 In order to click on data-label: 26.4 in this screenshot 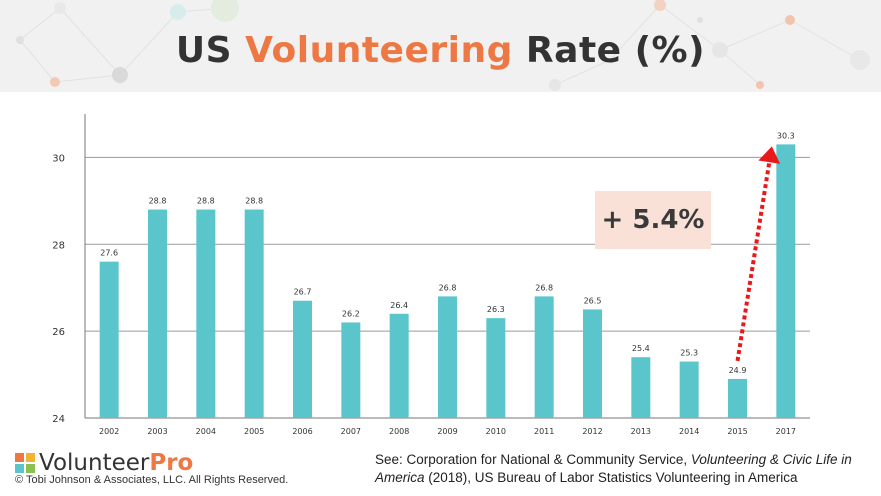, I will do `click(399, 305)`.